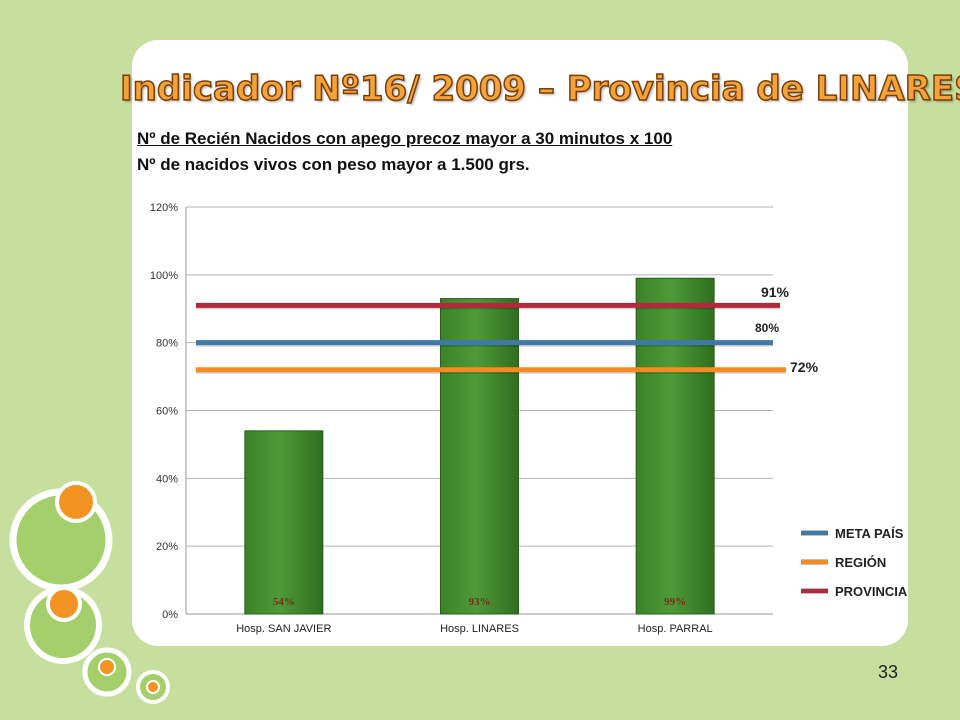 Image resolution: width=960 pixels, height=720 pixels. What do you see at coordinates (167, 547) in the screenshot?
I see `y-tick-label: 20%` at bounding box center [167, 547].